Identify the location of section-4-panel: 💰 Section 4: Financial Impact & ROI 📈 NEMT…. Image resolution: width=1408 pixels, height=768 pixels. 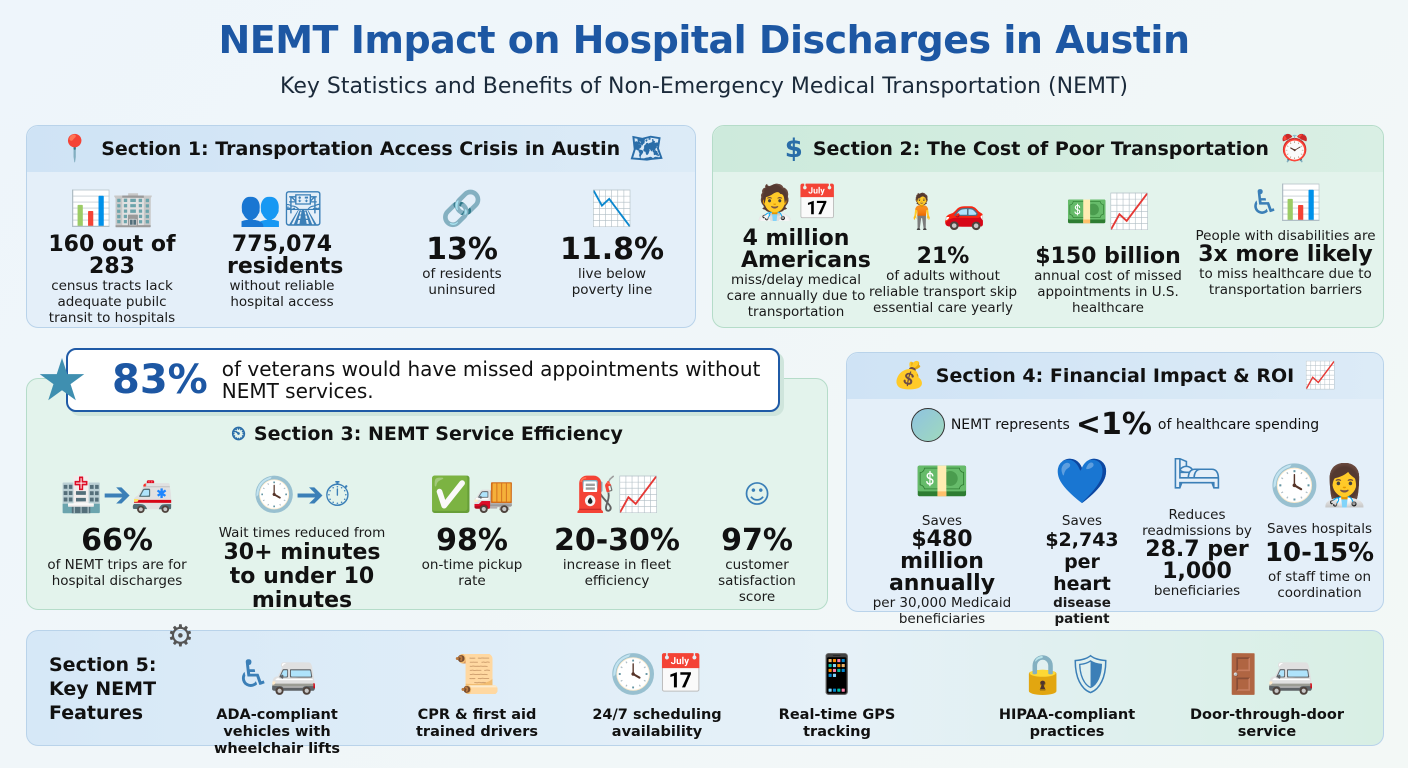
(1115, 489).